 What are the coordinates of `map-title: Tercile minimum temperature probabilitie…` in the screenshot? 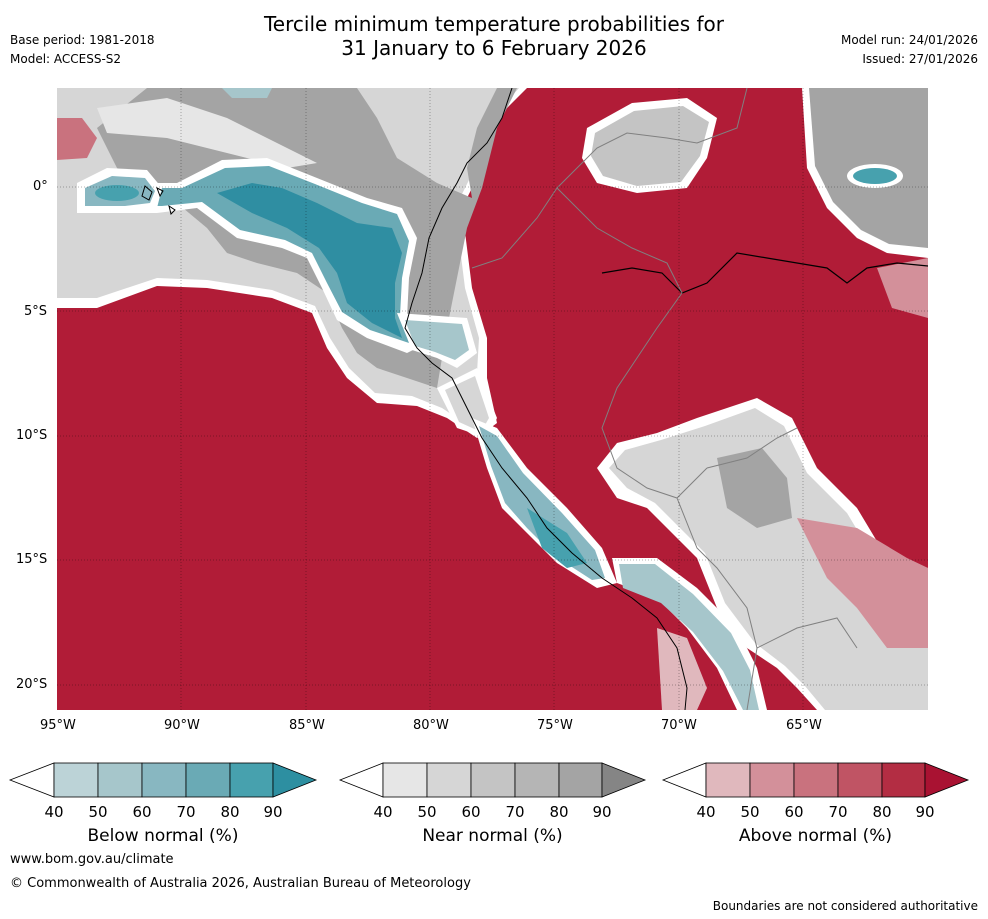 It's located at (494, 36).